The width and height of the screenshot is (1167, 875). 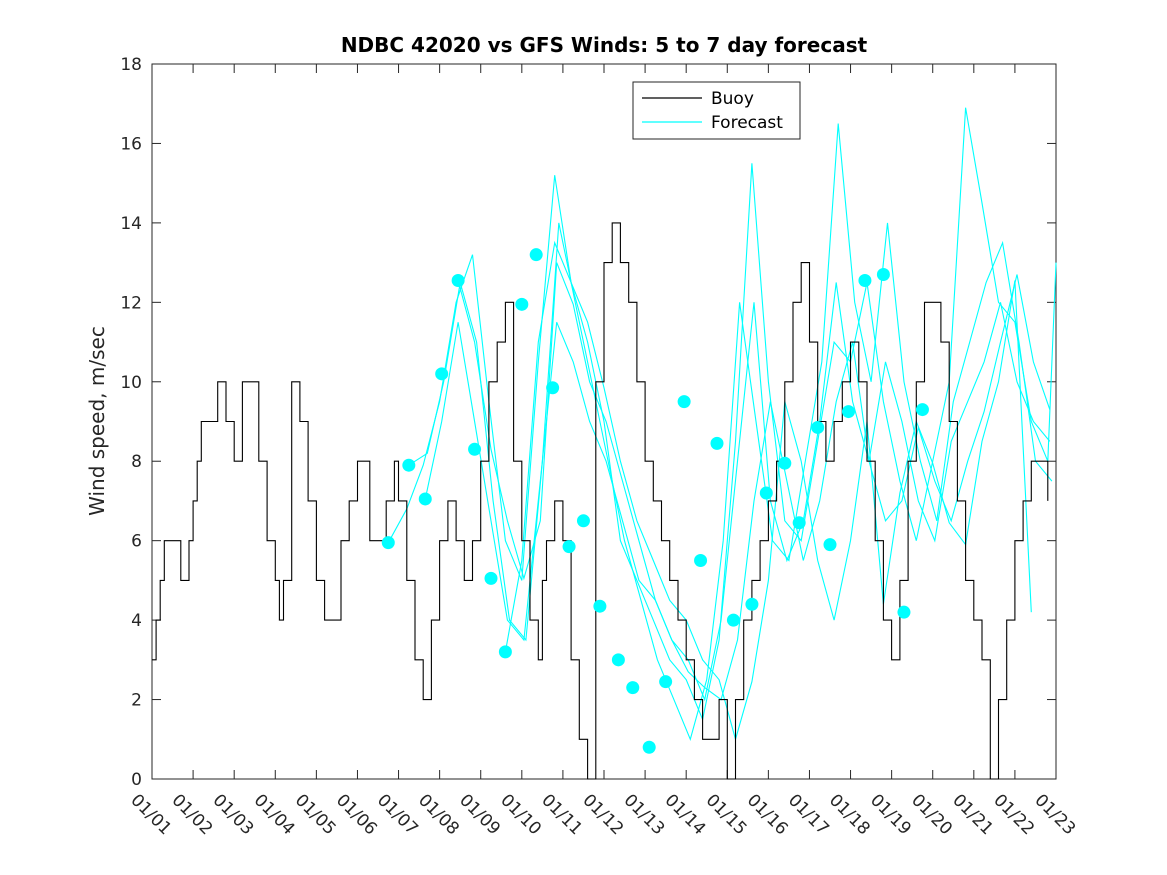 I want to click on y-tick-label: 8, so click(x=136, y=462).